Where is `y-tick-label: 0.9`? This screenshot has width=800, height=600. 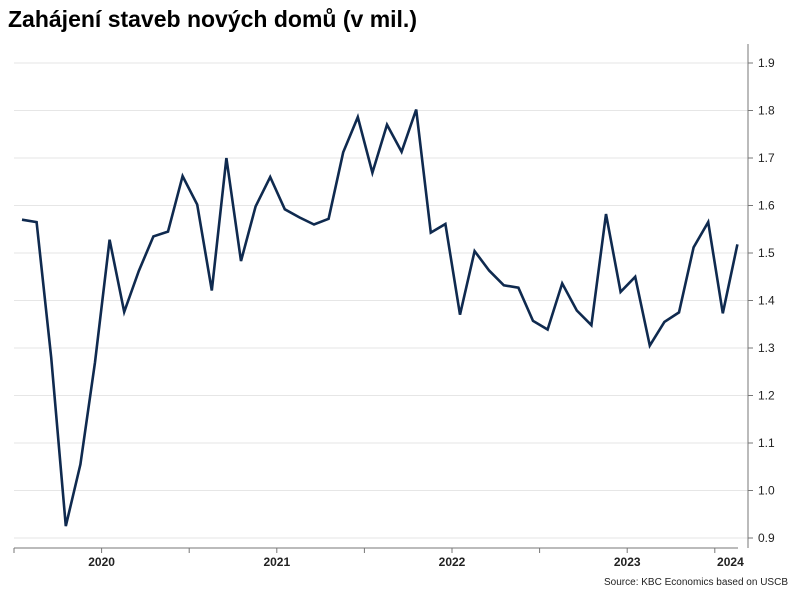
y-tick-label: 0.9 is located at coordinates (766, 538).